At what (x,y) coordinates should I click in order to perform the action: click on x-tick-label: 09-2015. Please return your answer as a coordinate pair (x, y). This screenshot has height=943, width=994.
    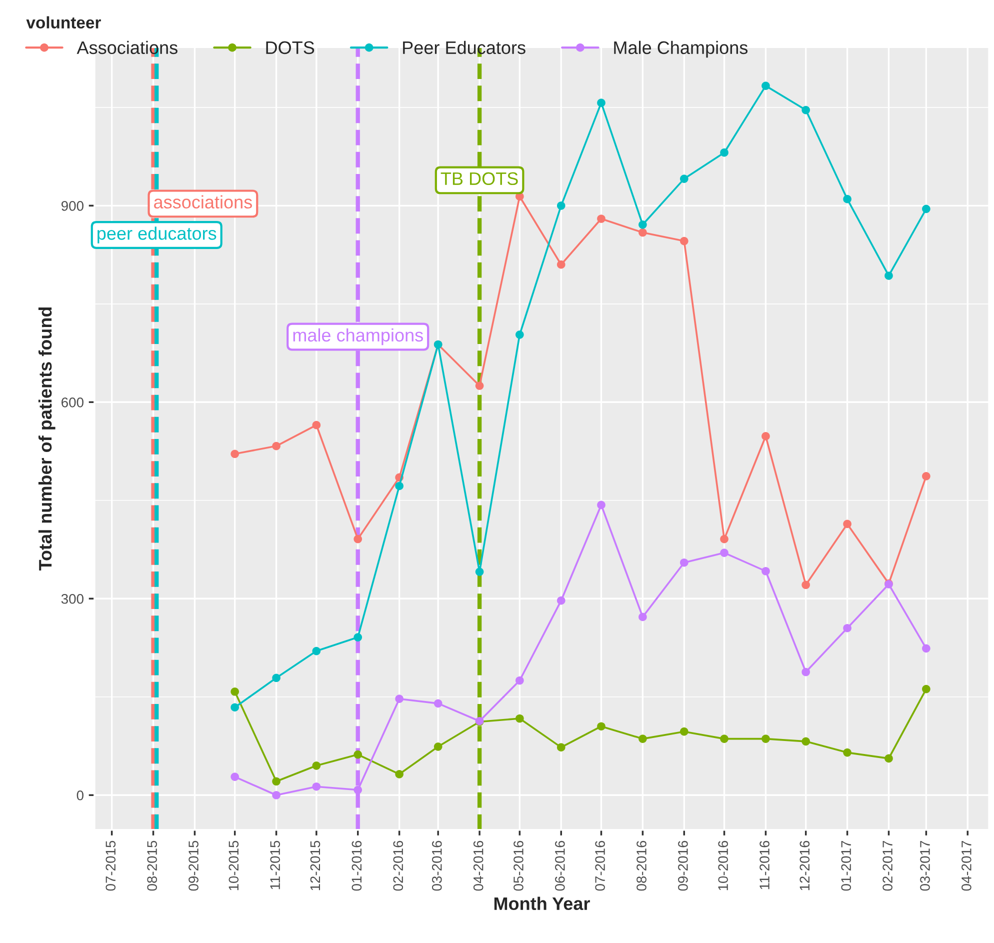
    Looking at the image, I should click on (193, 865).